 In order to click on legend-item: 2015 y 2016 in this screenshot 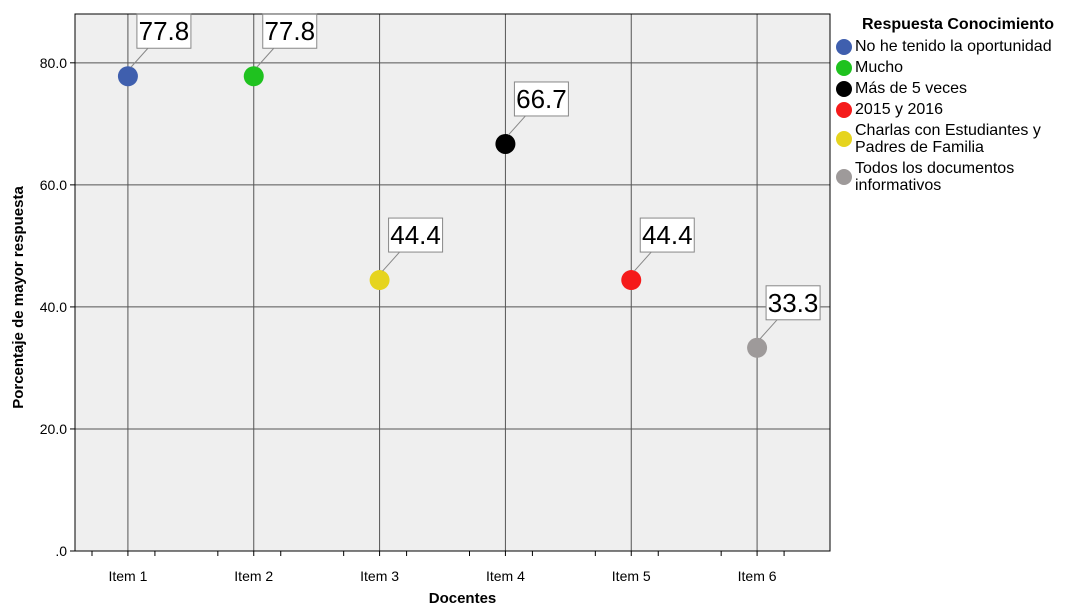, I will do `click(951, 109)`.